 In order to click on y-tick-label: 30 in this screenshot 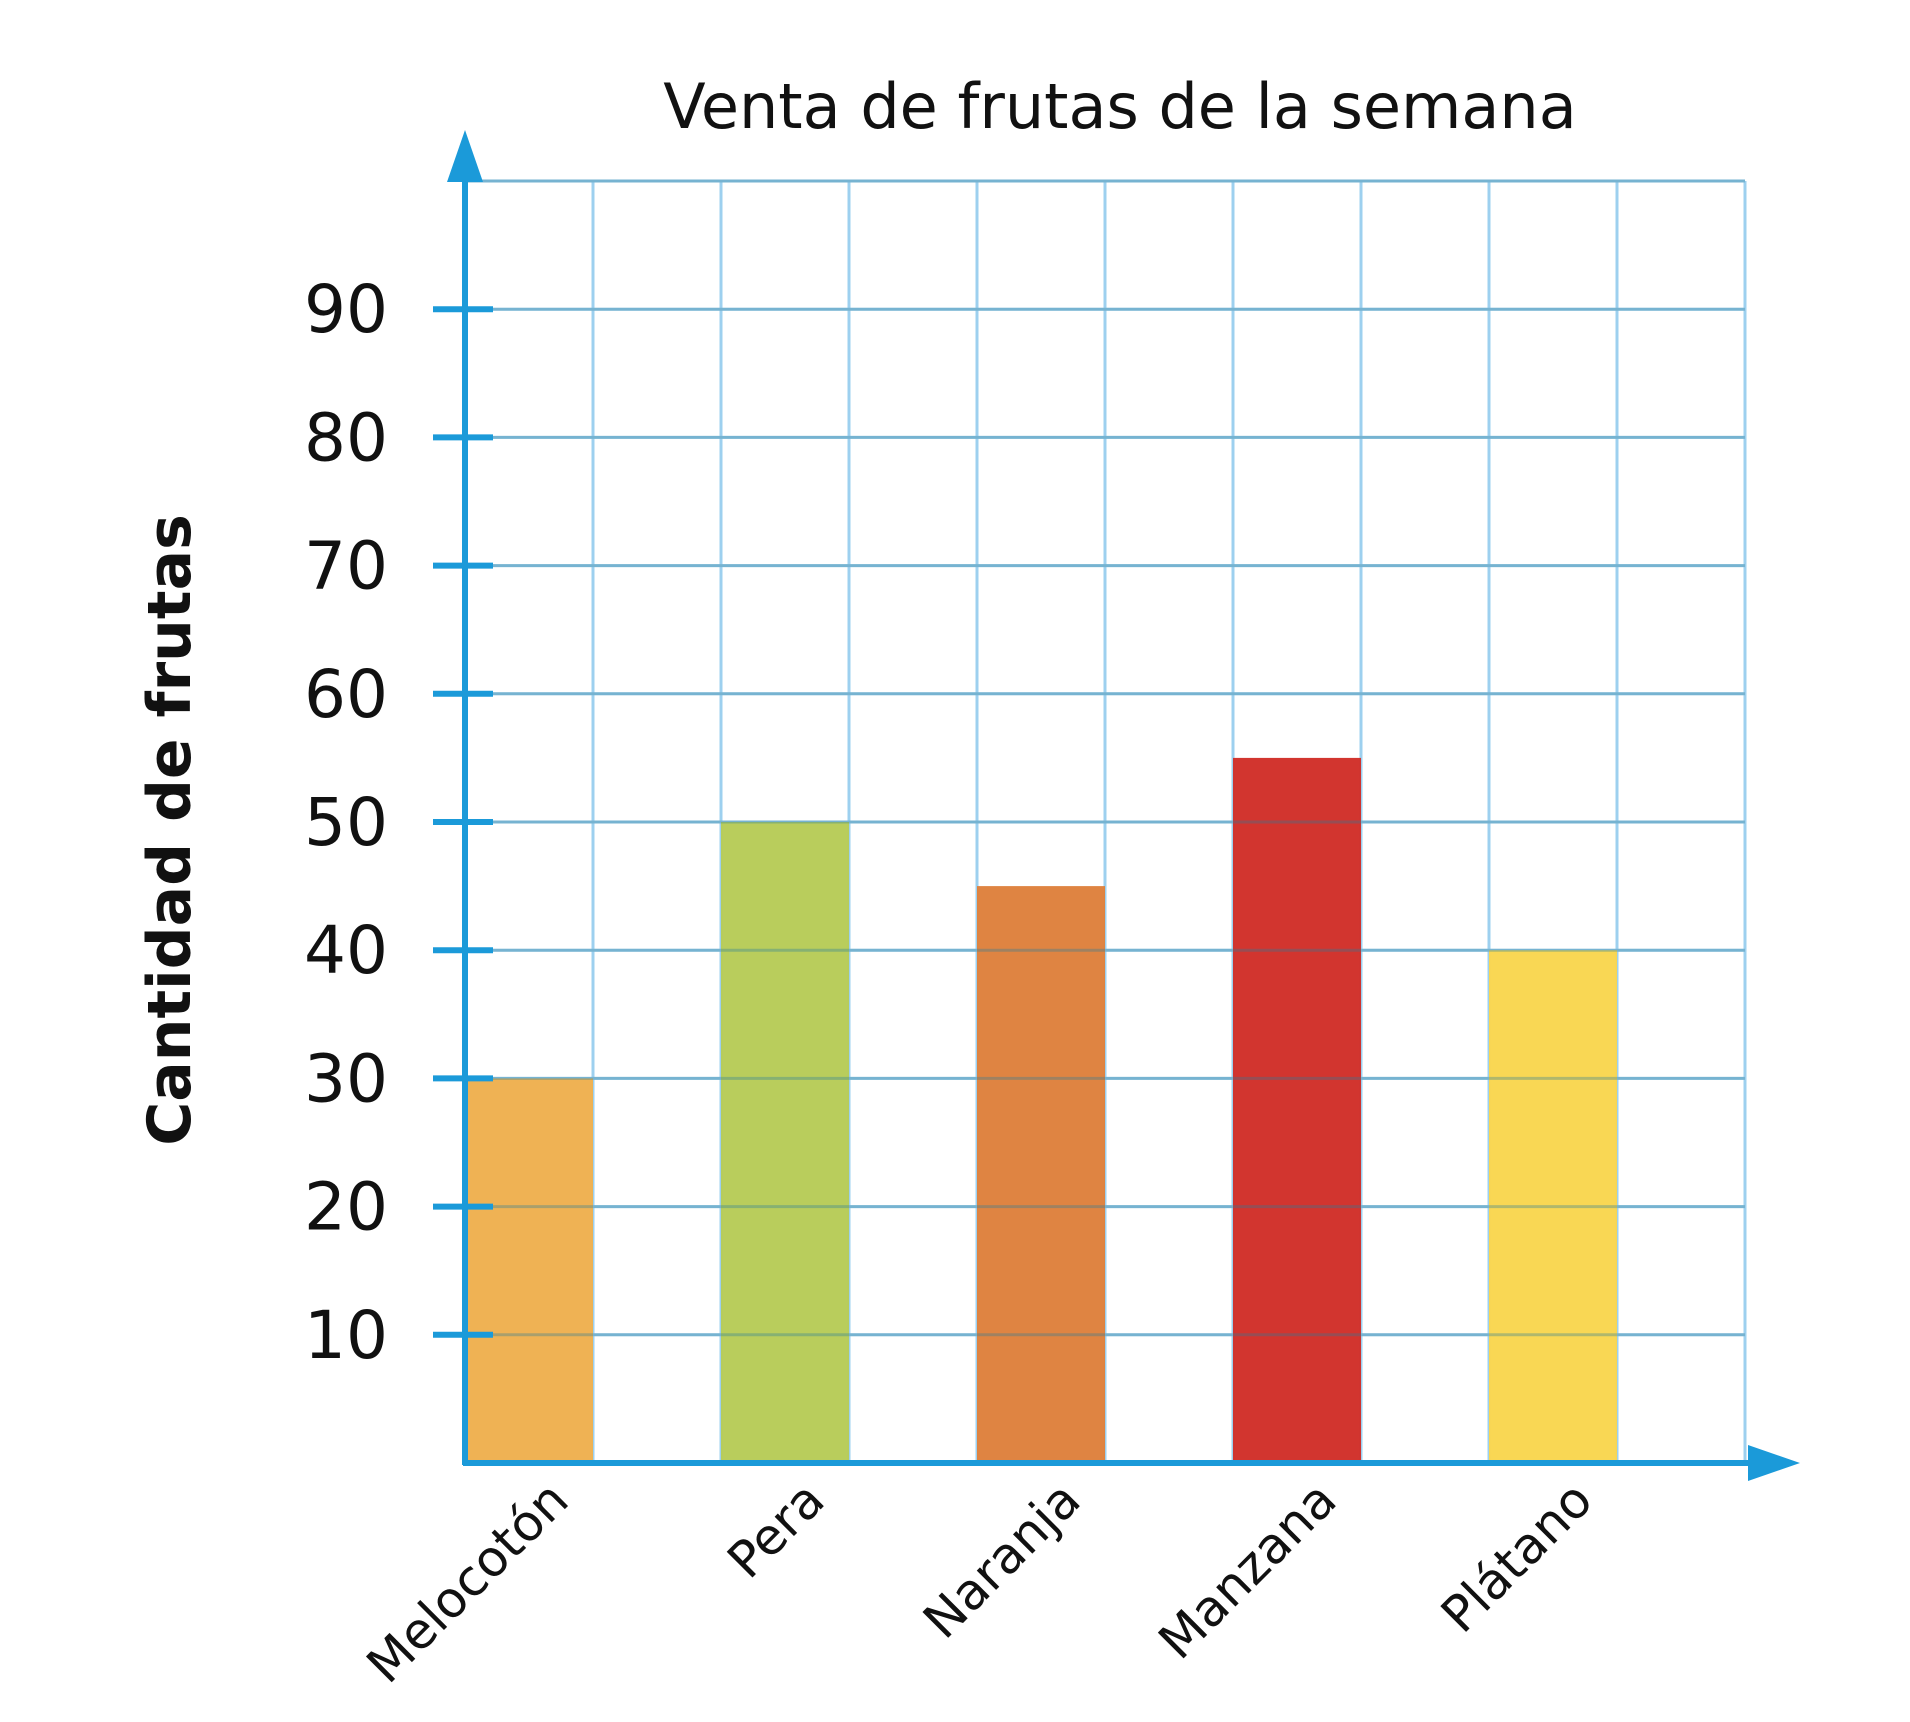, I will do `click(346, 1078)`.